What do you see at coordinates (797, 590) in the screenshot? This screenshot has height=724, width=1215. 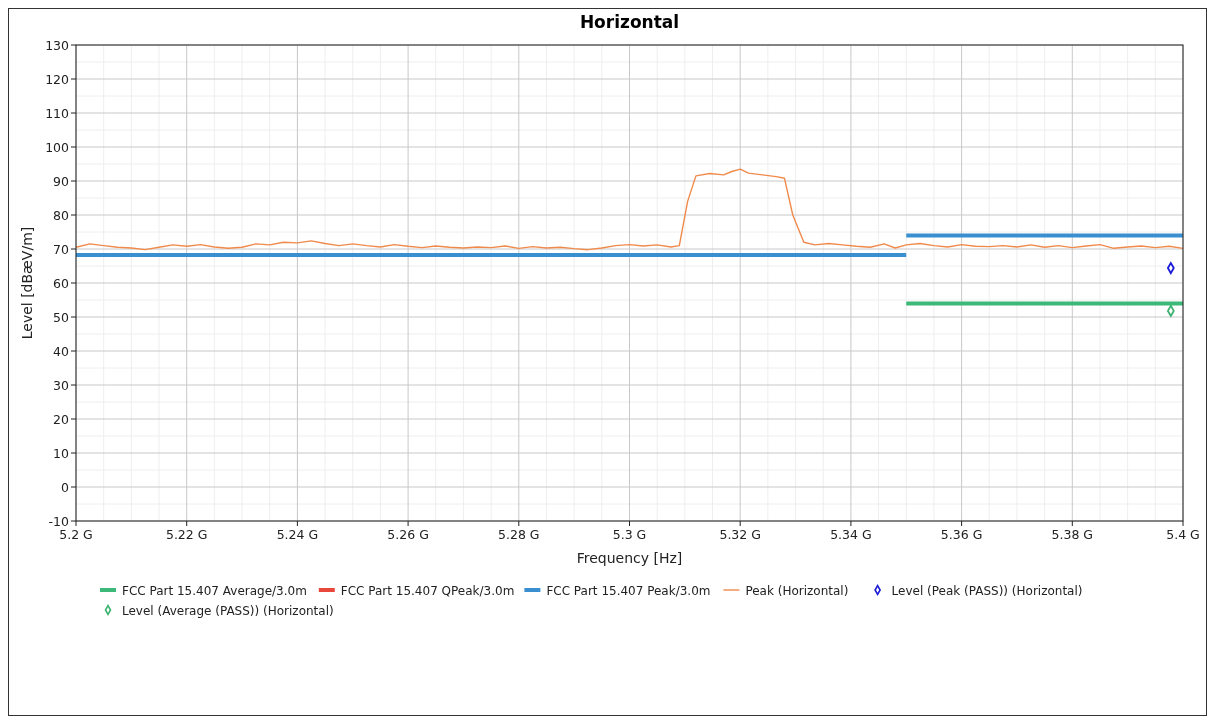 I see `legend-label: Peak (Horizontal)` at bounding box center [797, 590].